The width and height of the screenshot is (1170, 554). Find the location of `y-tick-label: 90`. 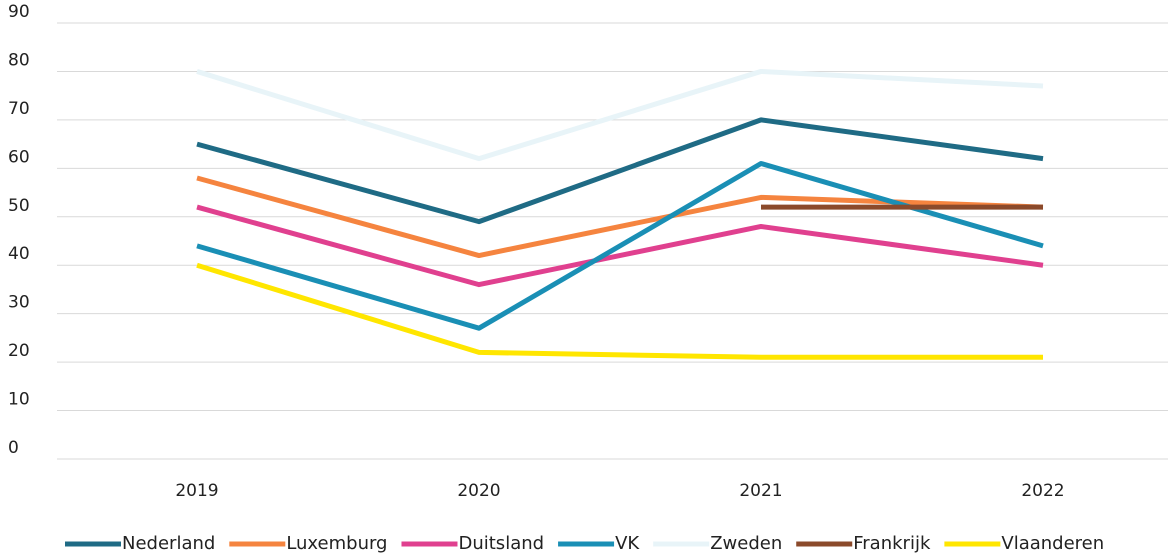

y-tick-label: 90 is located at coordinates (19, 12).